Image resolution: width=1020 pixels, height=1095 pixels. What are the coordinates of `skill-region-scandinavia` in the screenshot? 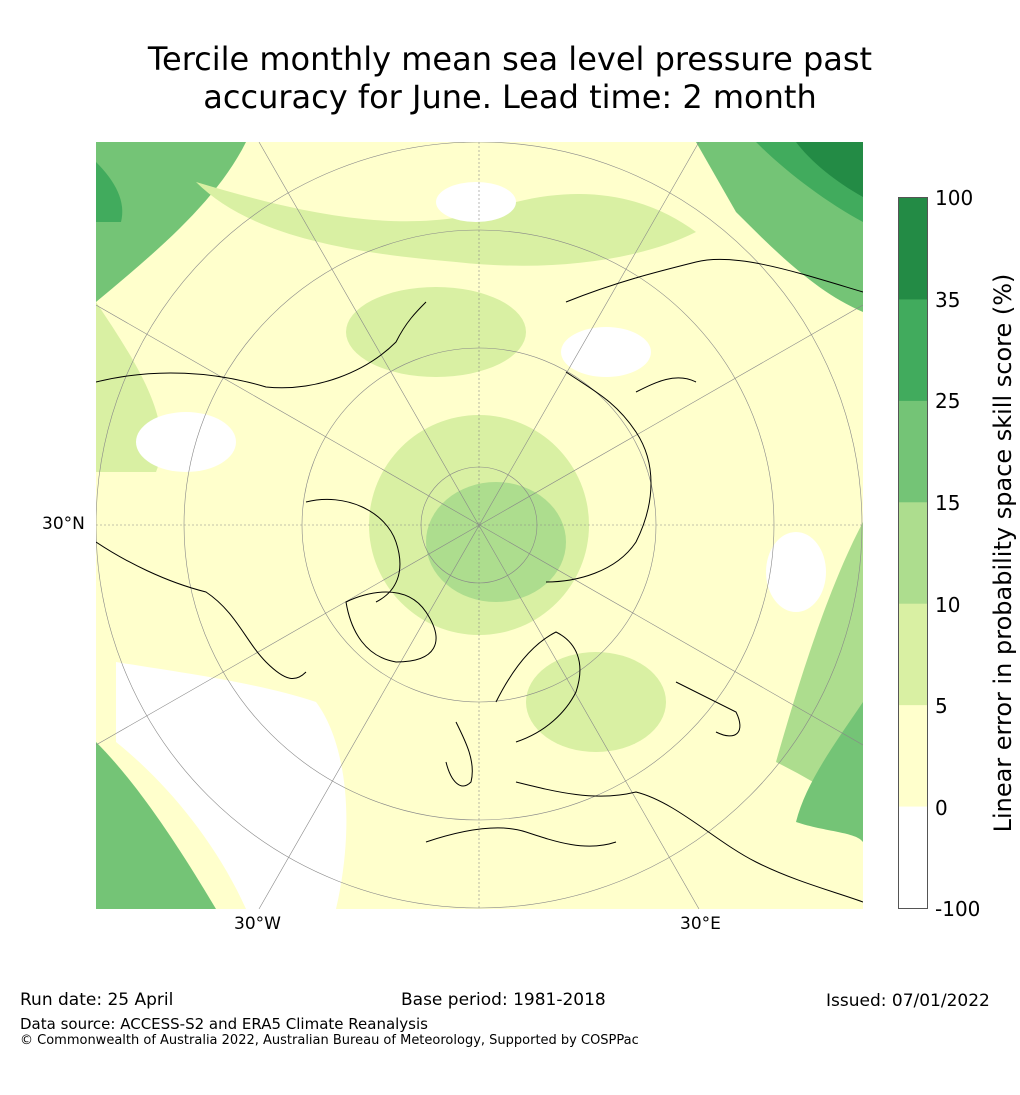 It's located at (596, 702).